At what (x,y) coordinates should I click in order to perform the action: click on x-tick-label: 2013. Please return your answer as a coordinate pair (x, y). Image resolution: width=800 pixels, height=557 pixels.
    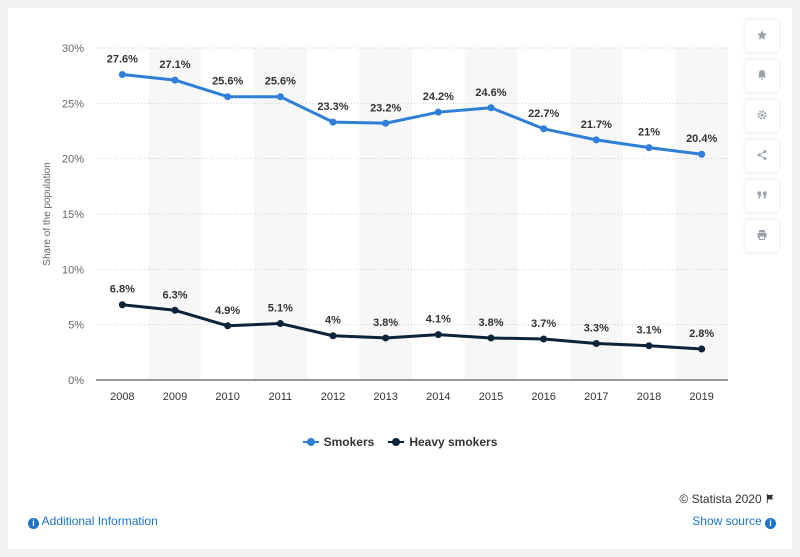
    Looking at the image, I should click on (385, 397).